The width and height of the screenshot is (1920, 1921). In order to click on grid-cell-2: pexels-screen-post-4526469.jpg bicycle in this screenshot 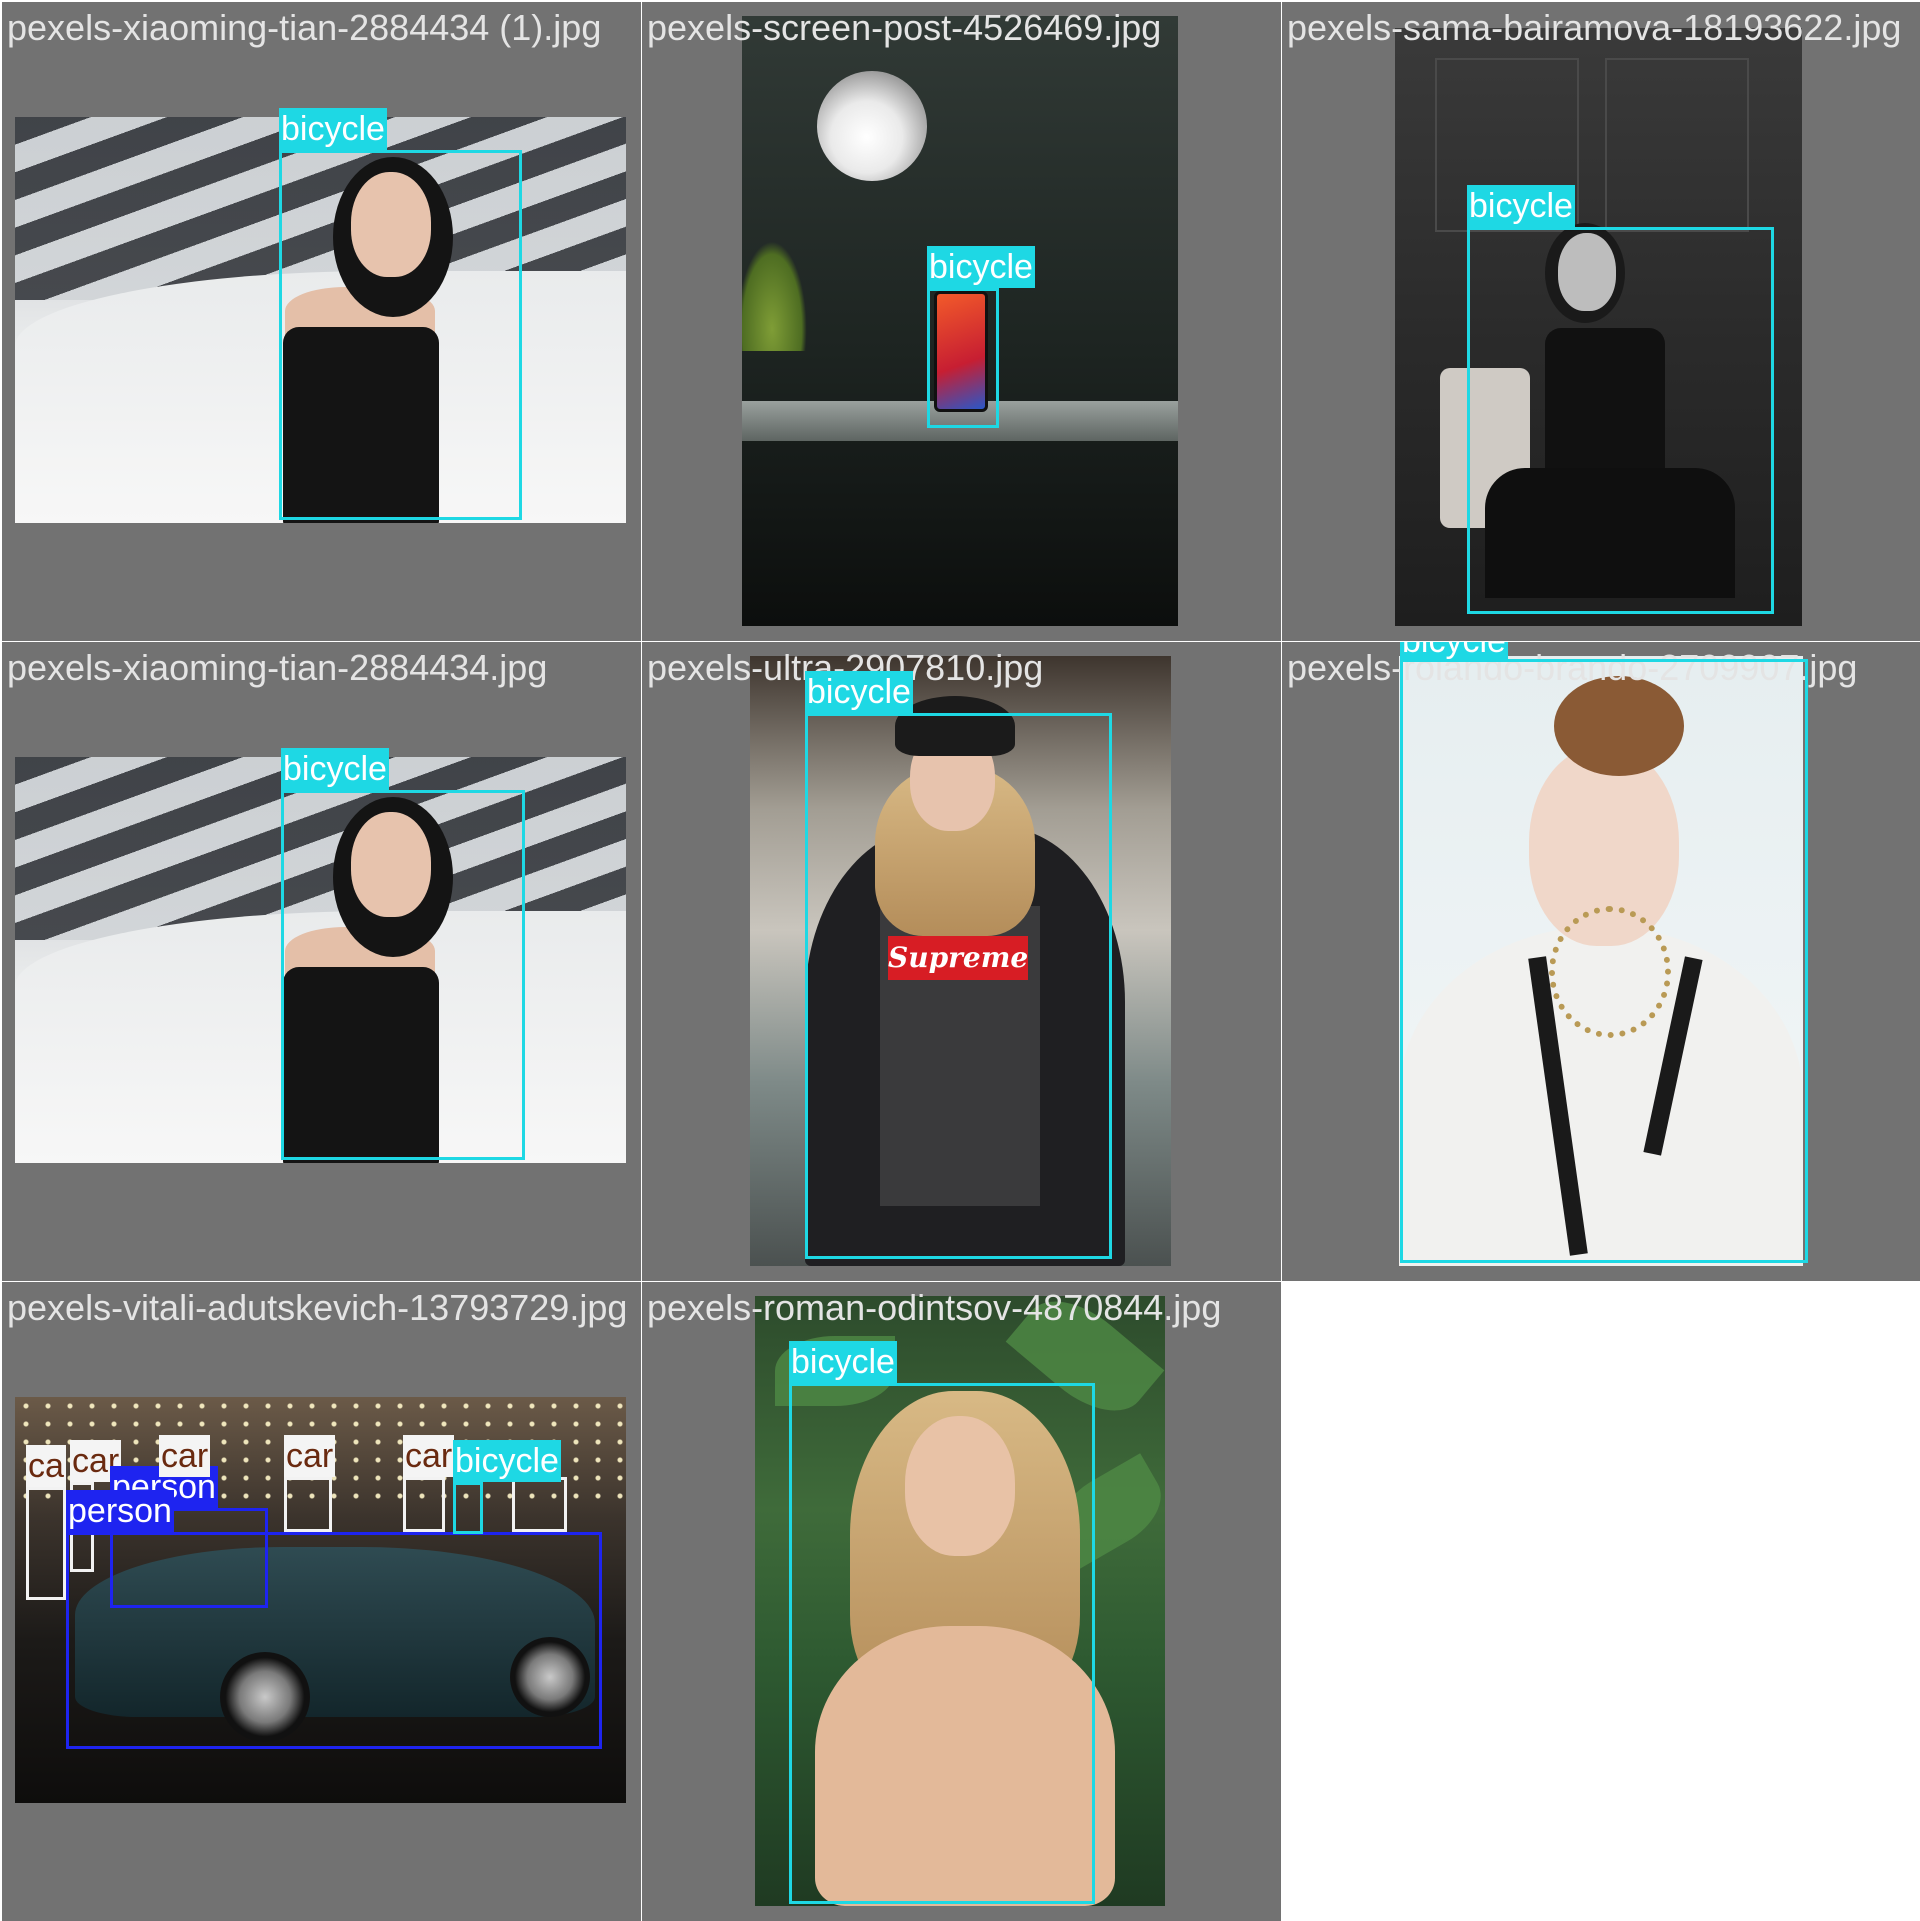, I will do `click(961, 321)`.